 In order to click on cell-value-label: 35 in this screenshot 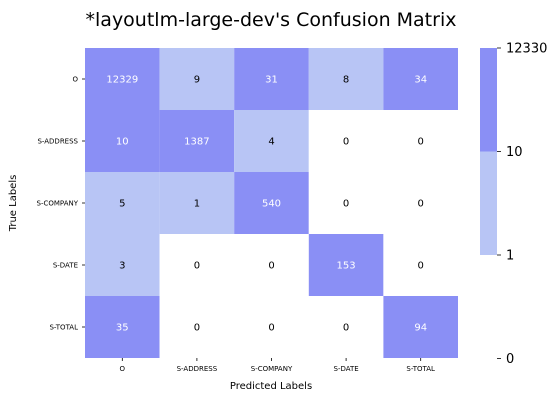, I will do `click(122, 328)`.